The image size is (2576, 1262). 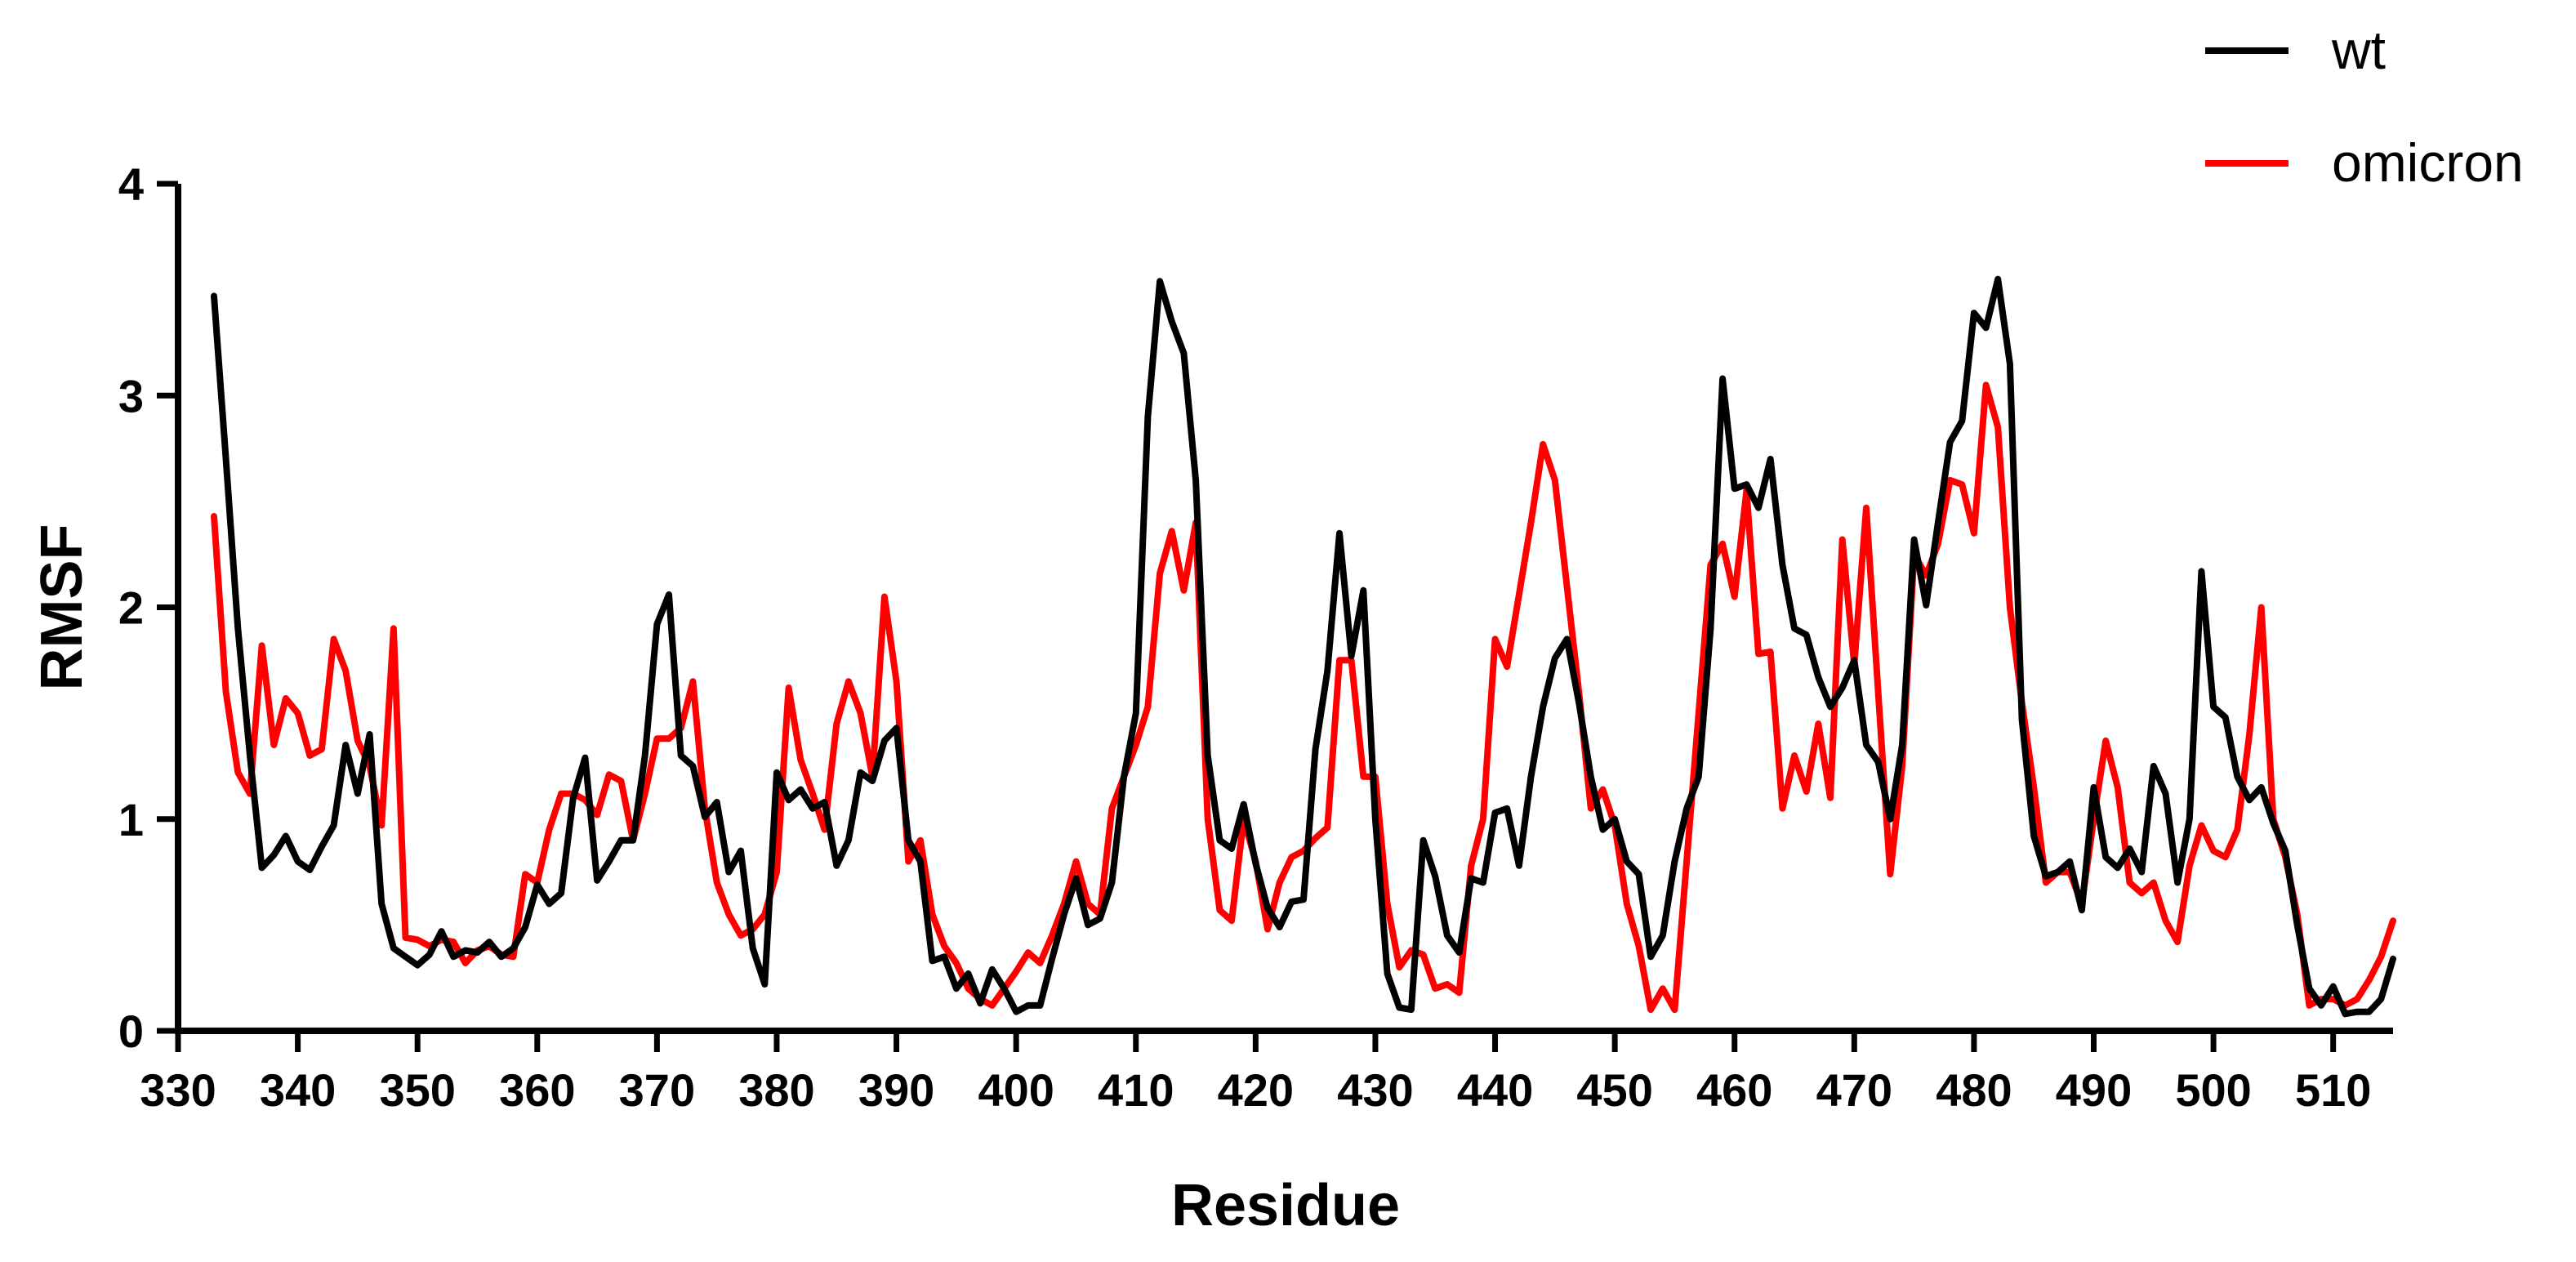 I want to click on y-axis-ticks: 0 1 2 3 4, so click(x=148, y=607).